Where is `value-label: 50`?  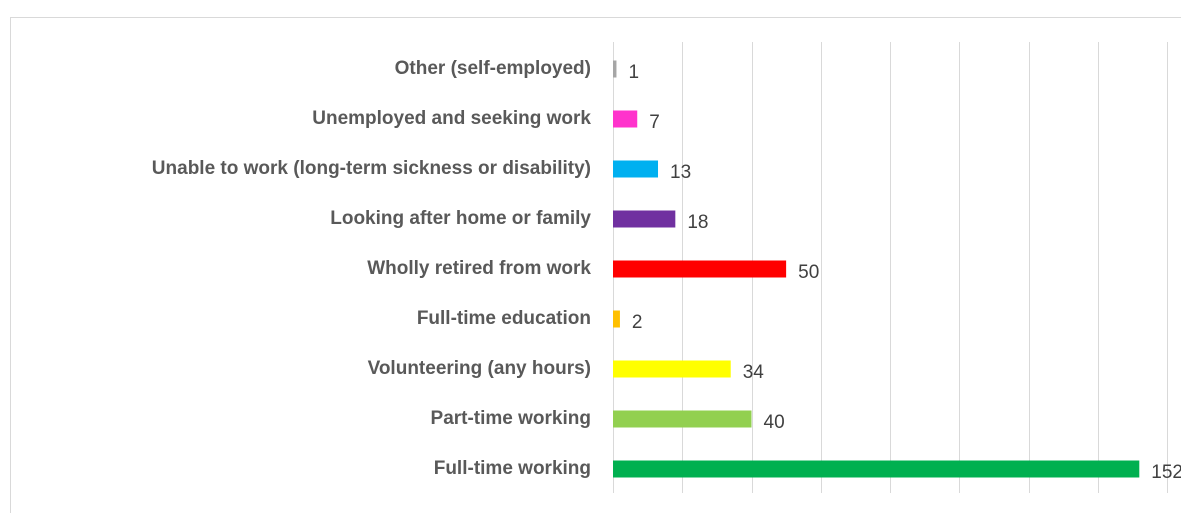 value-label: 50 is located at coordinates (808, 272).